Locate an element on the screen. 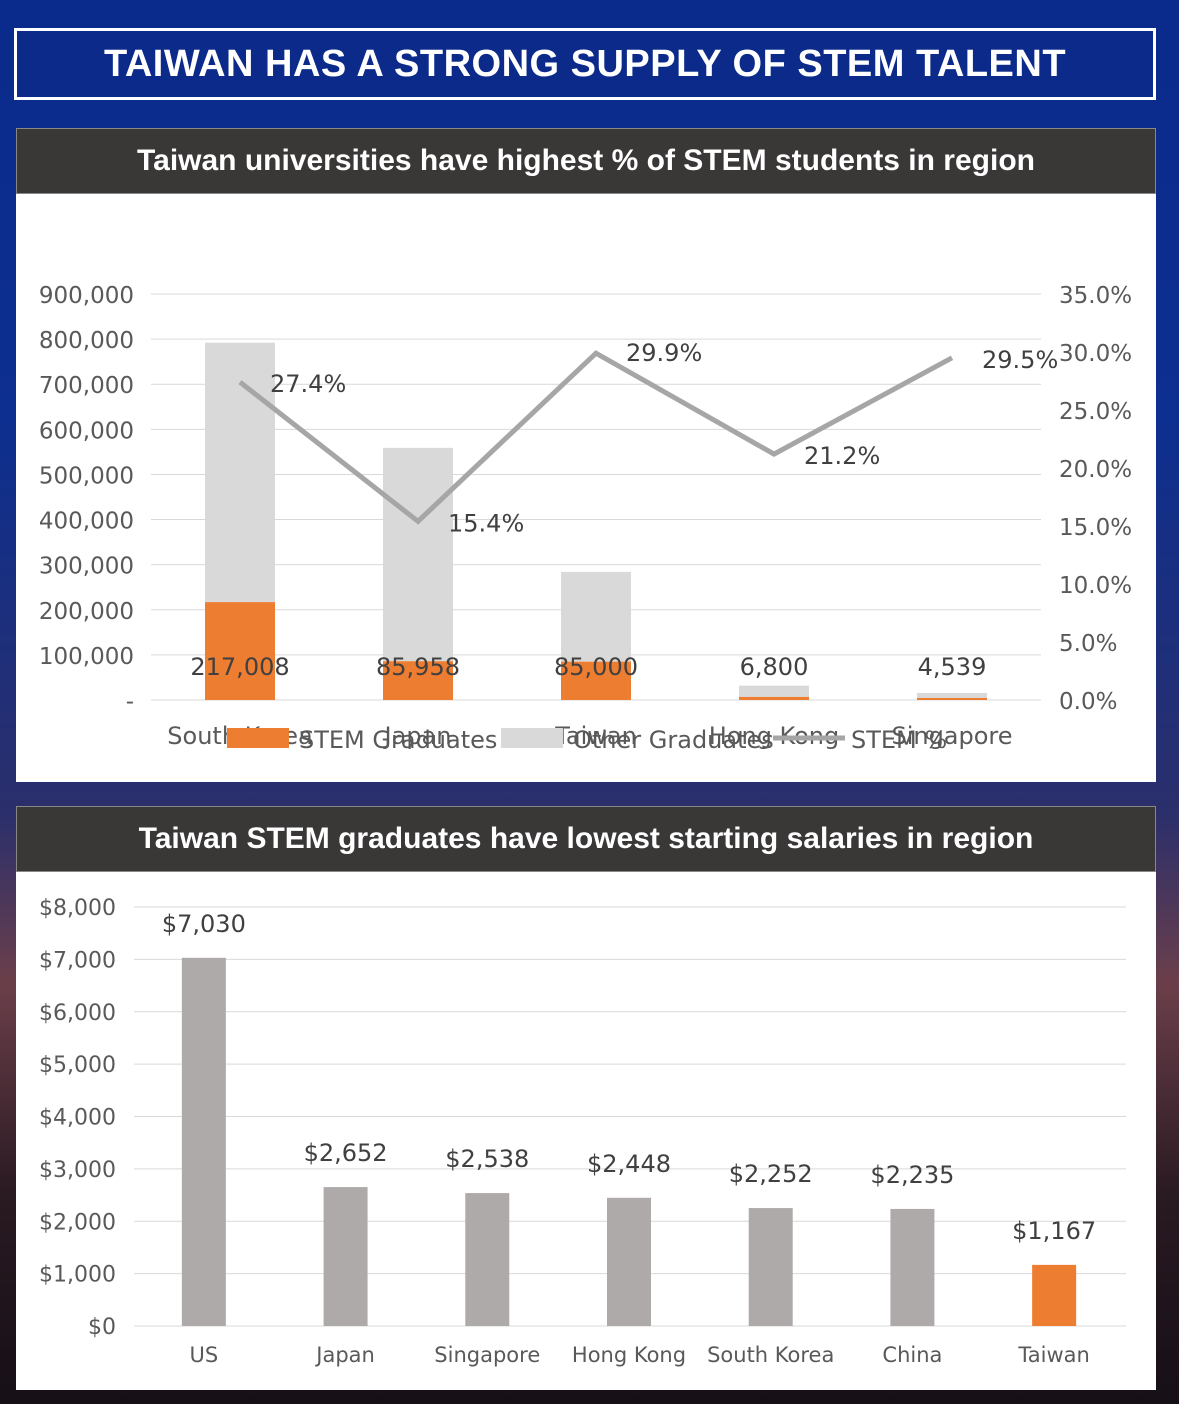  y2-tick-label: 30.0% is located at coordinates (1095, 354).